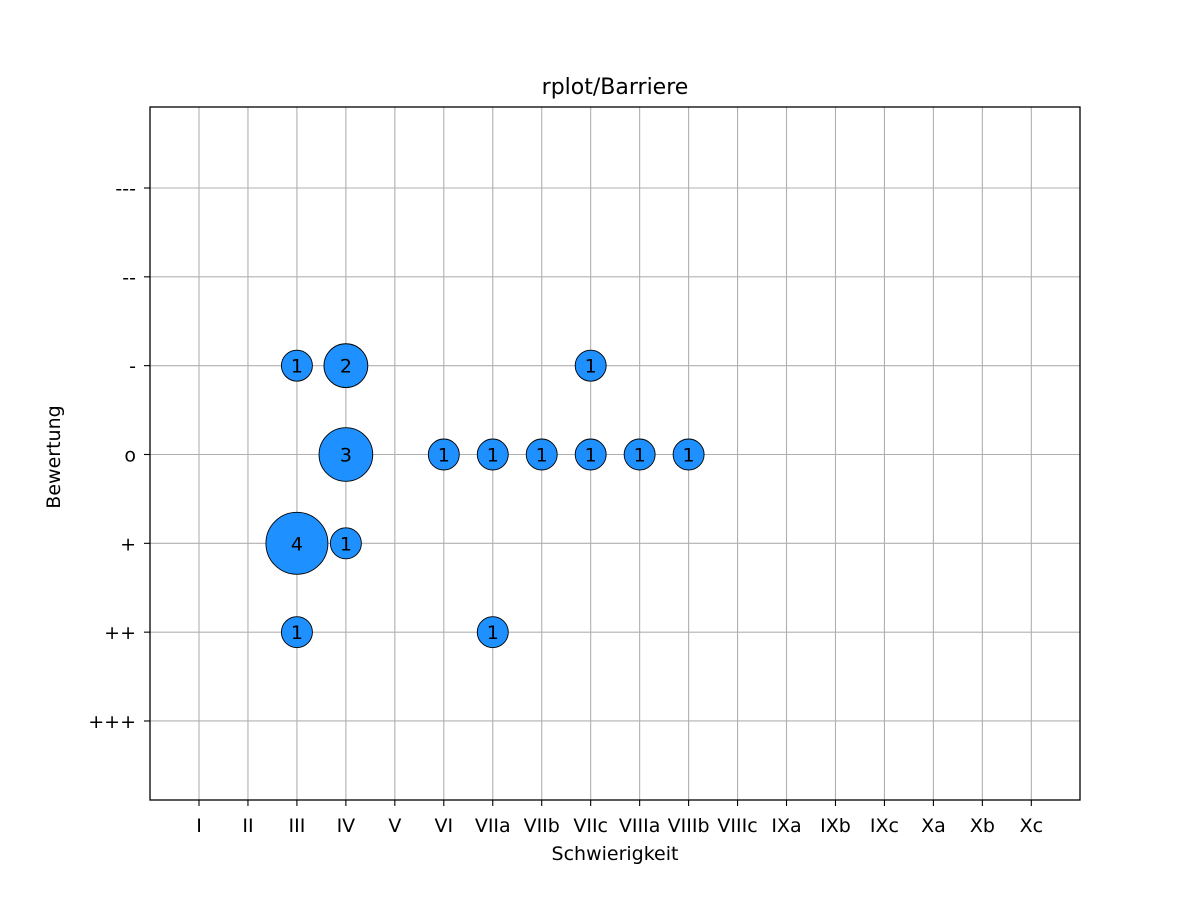  I want to click on bubble-count-label: 2, so click(346, 367).